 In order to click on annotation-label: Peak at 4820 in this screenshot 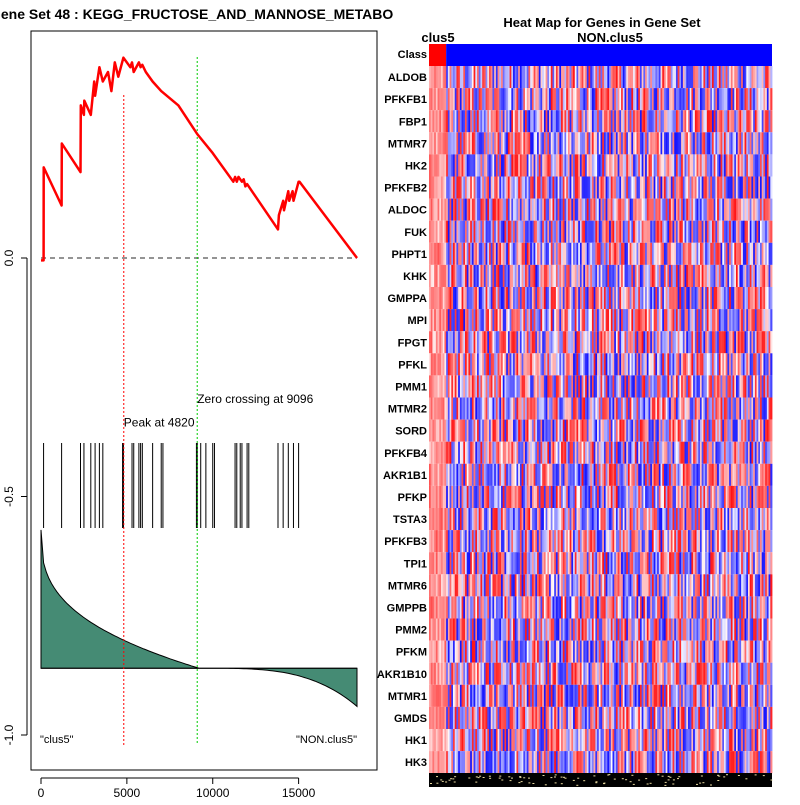, I will do `click(159, 423)`.